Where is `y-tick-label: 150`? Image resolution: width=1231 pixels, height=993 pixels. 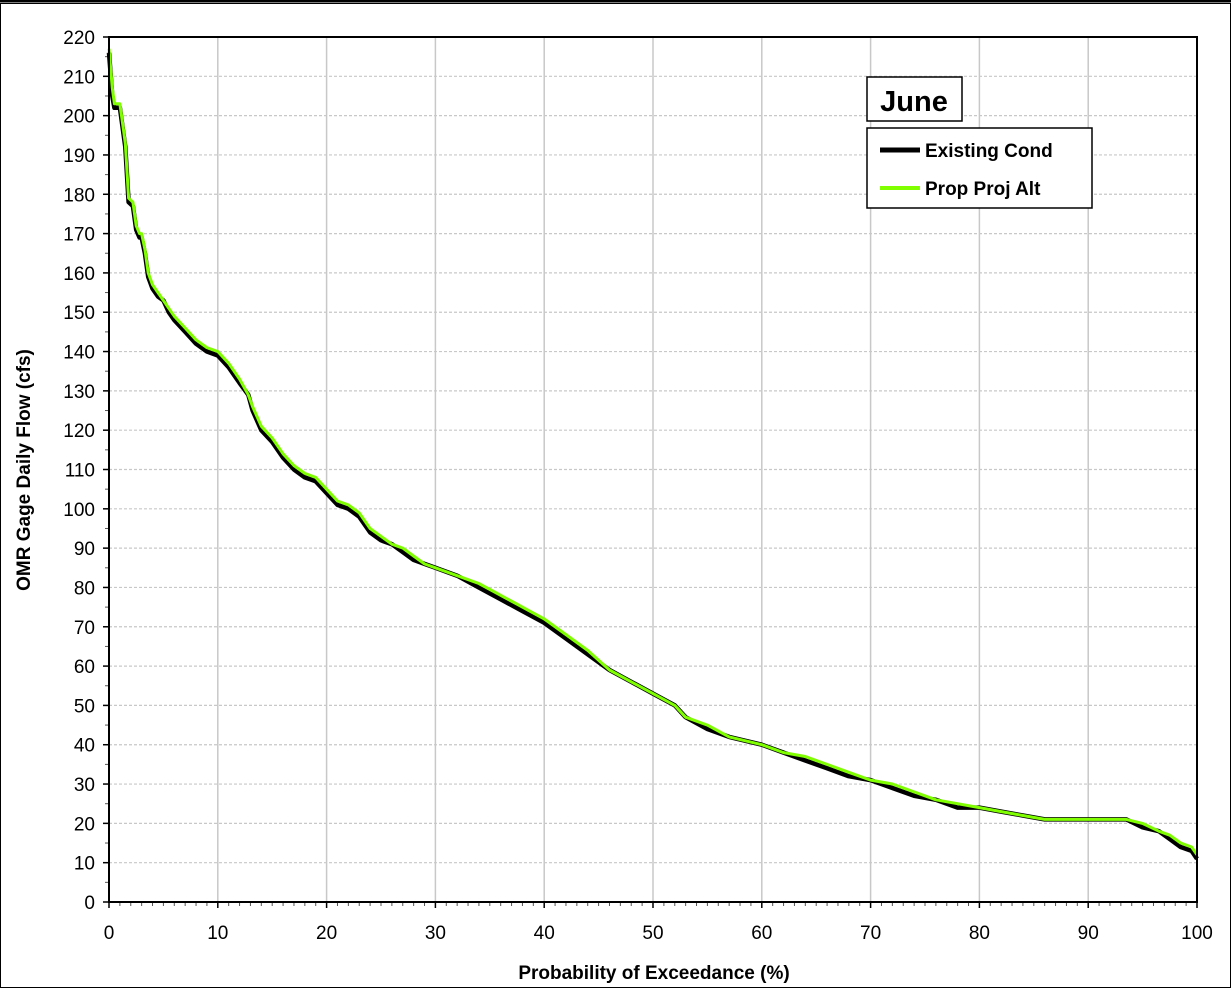 y-tick-label: 150 is located at coordinates (79, 313).